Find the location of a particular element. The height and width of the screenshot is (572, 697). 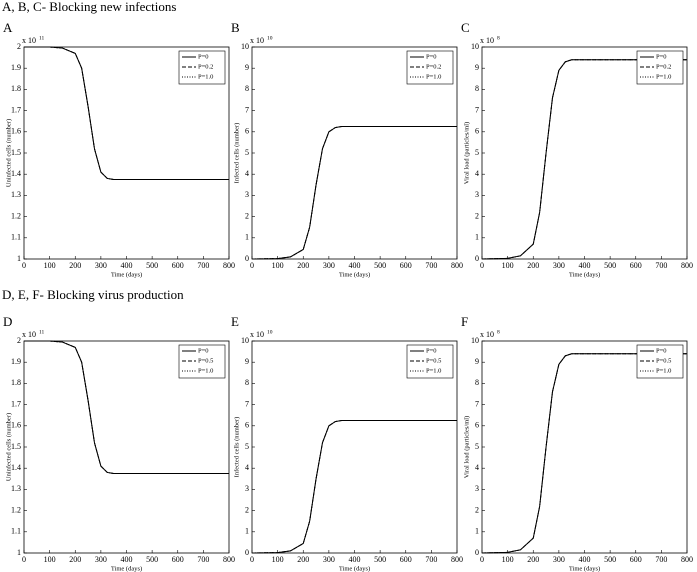

panel-letter: A is located at coordinates (8, 27).